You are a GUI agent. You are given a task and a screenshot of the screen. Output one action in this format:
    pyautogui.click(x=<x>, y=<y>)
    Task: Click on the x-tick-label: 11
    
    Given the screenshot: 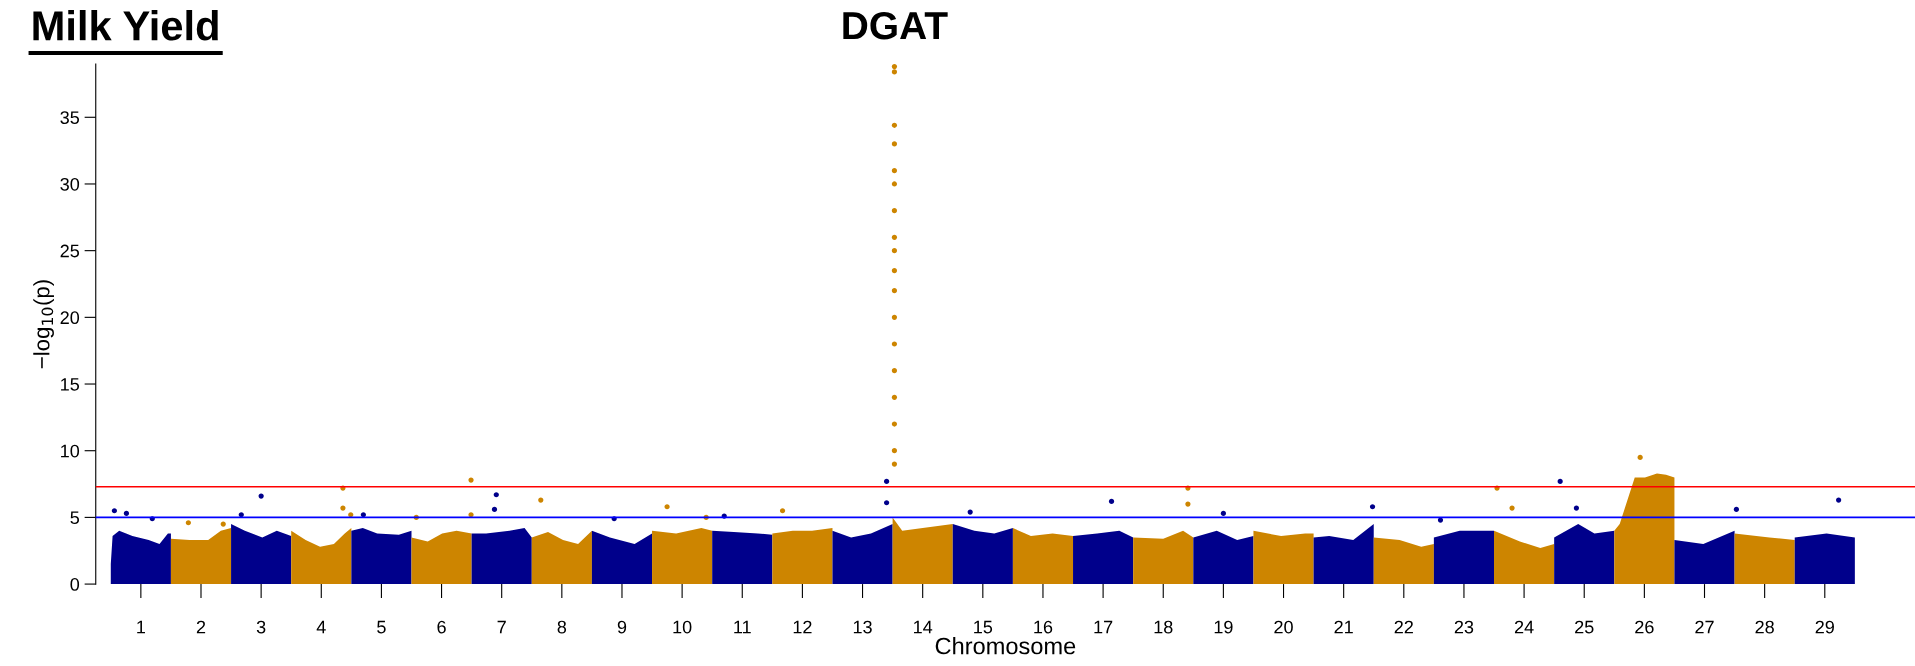 What is the action you would take?
    pyautogui.click(x=742, y=627)
    